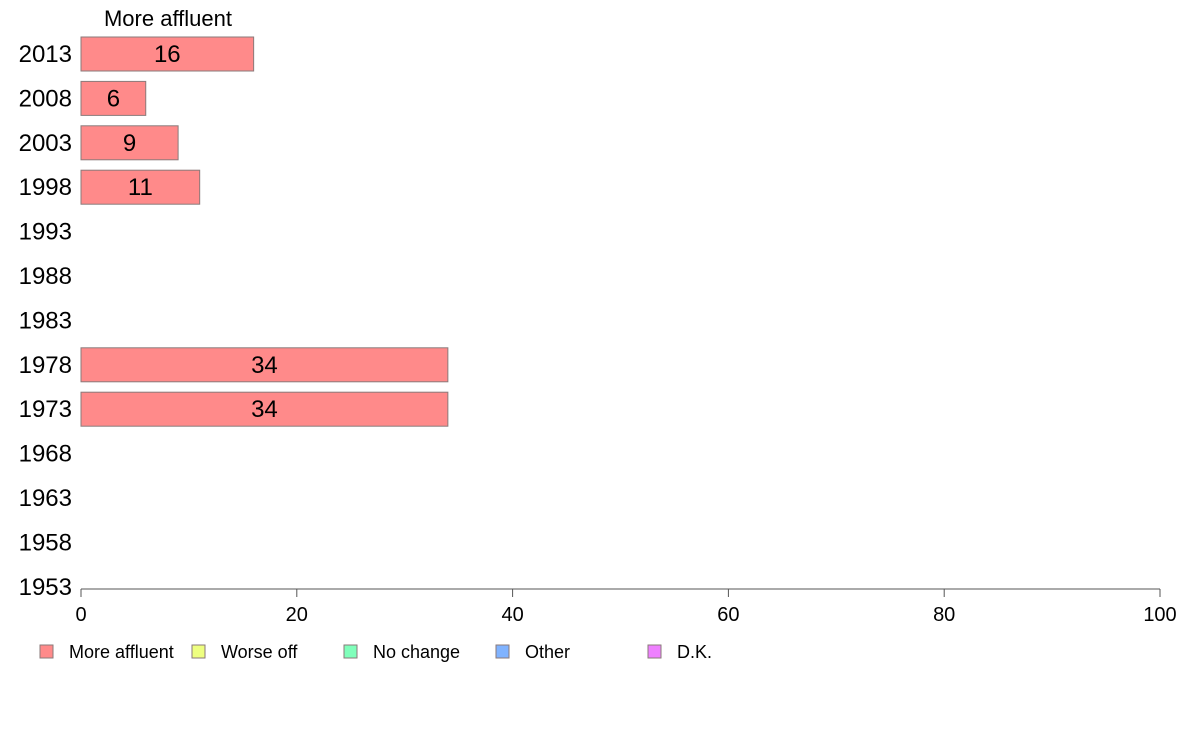 This screenshot has width=1188, height=736. Describe the element at coordinates (45, 98) in the screenshot. I see `year-label: 2008` at that location.